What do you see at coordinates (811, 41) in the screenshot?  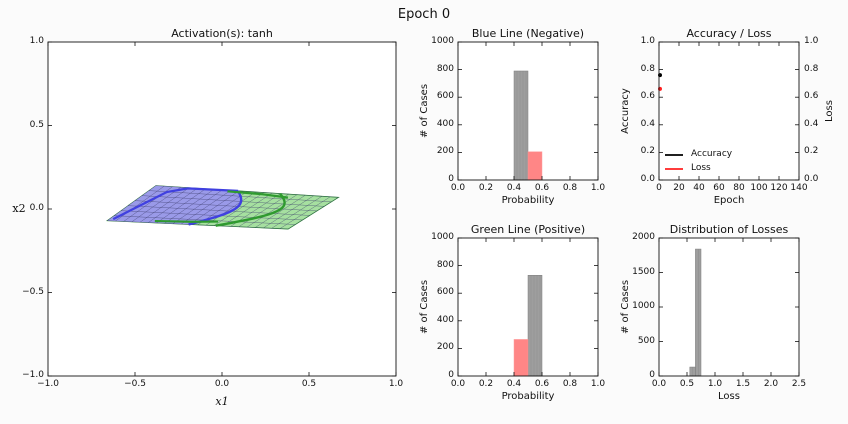 I see `acc_loss-ytick-right-label: 1.0` at bounding box center [811, 41].